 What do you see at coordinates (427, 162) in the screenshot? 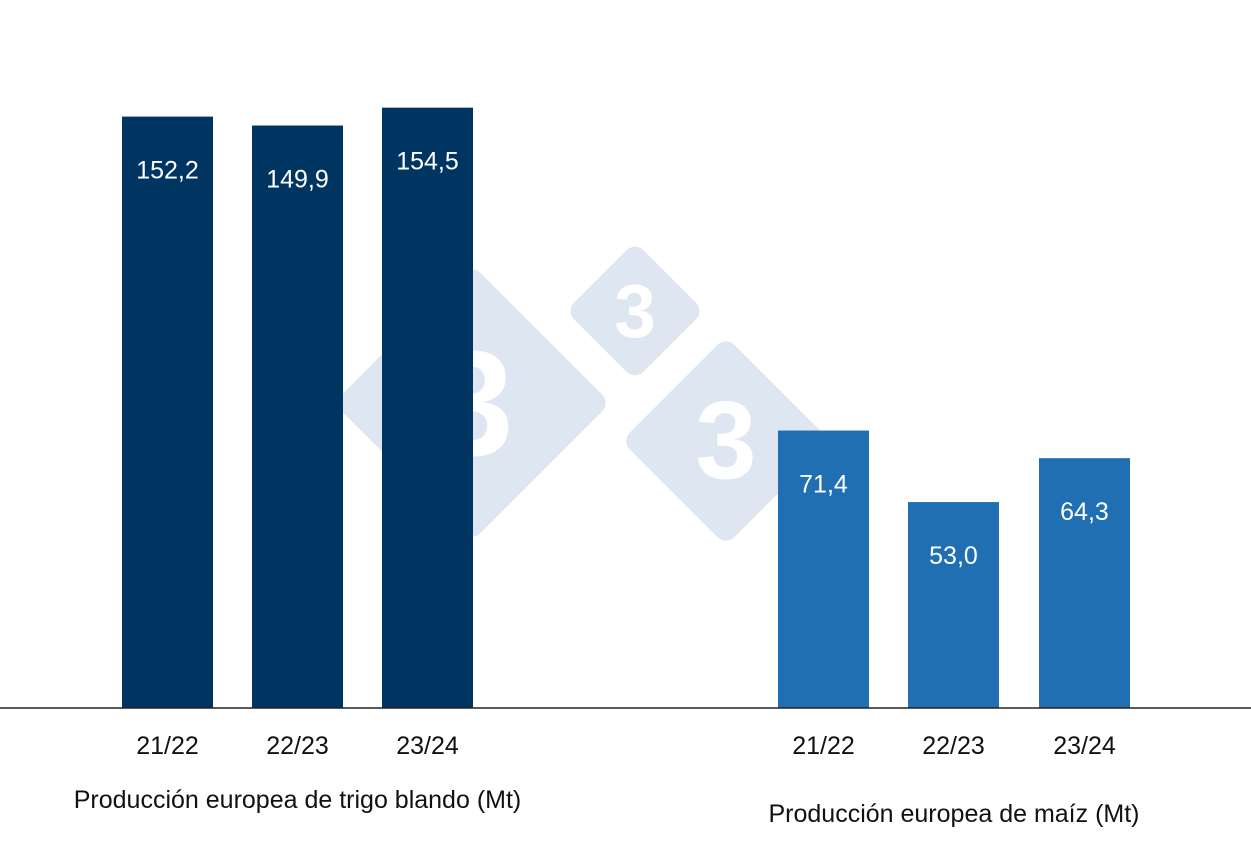
I see `data-label: 154,5` at bounding box center [427, 162].